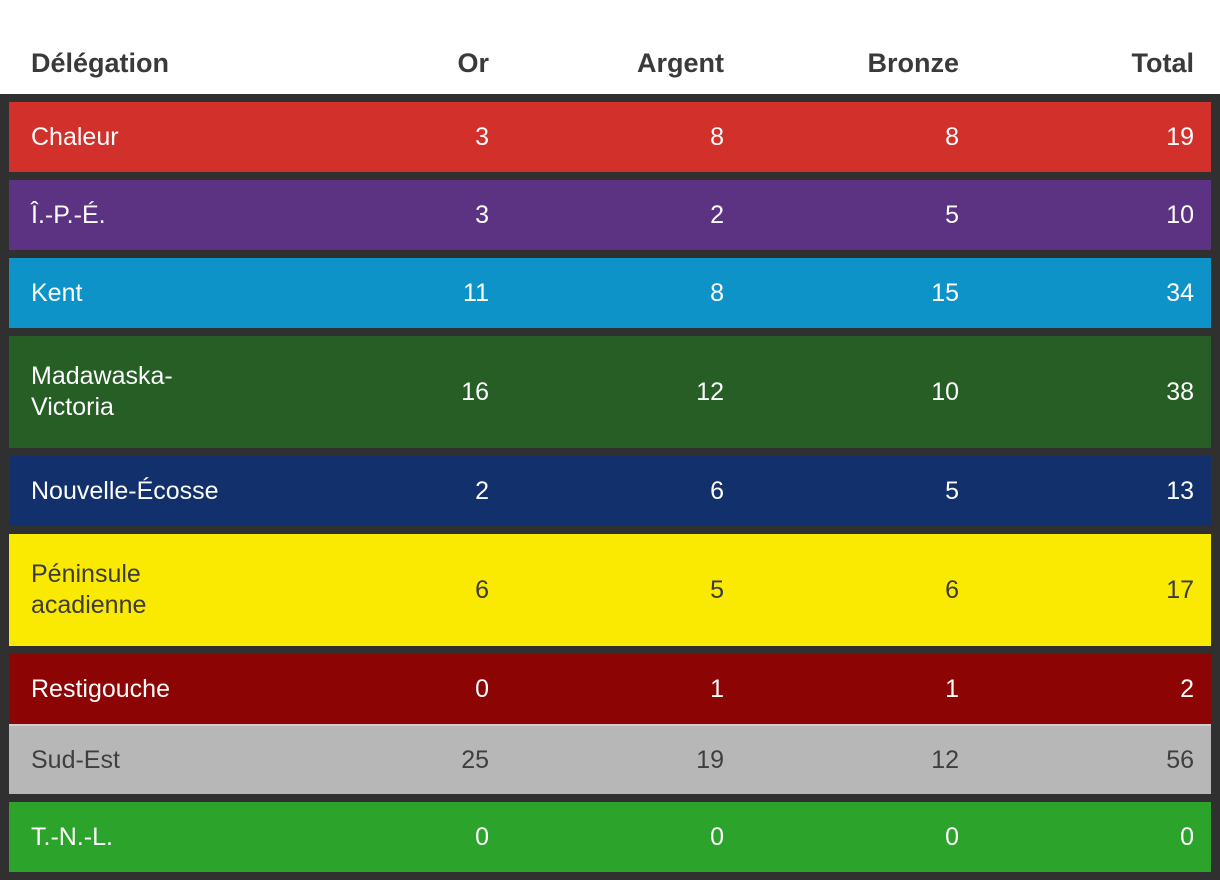  I want to click on total-value: 0, so click(1187, 836).